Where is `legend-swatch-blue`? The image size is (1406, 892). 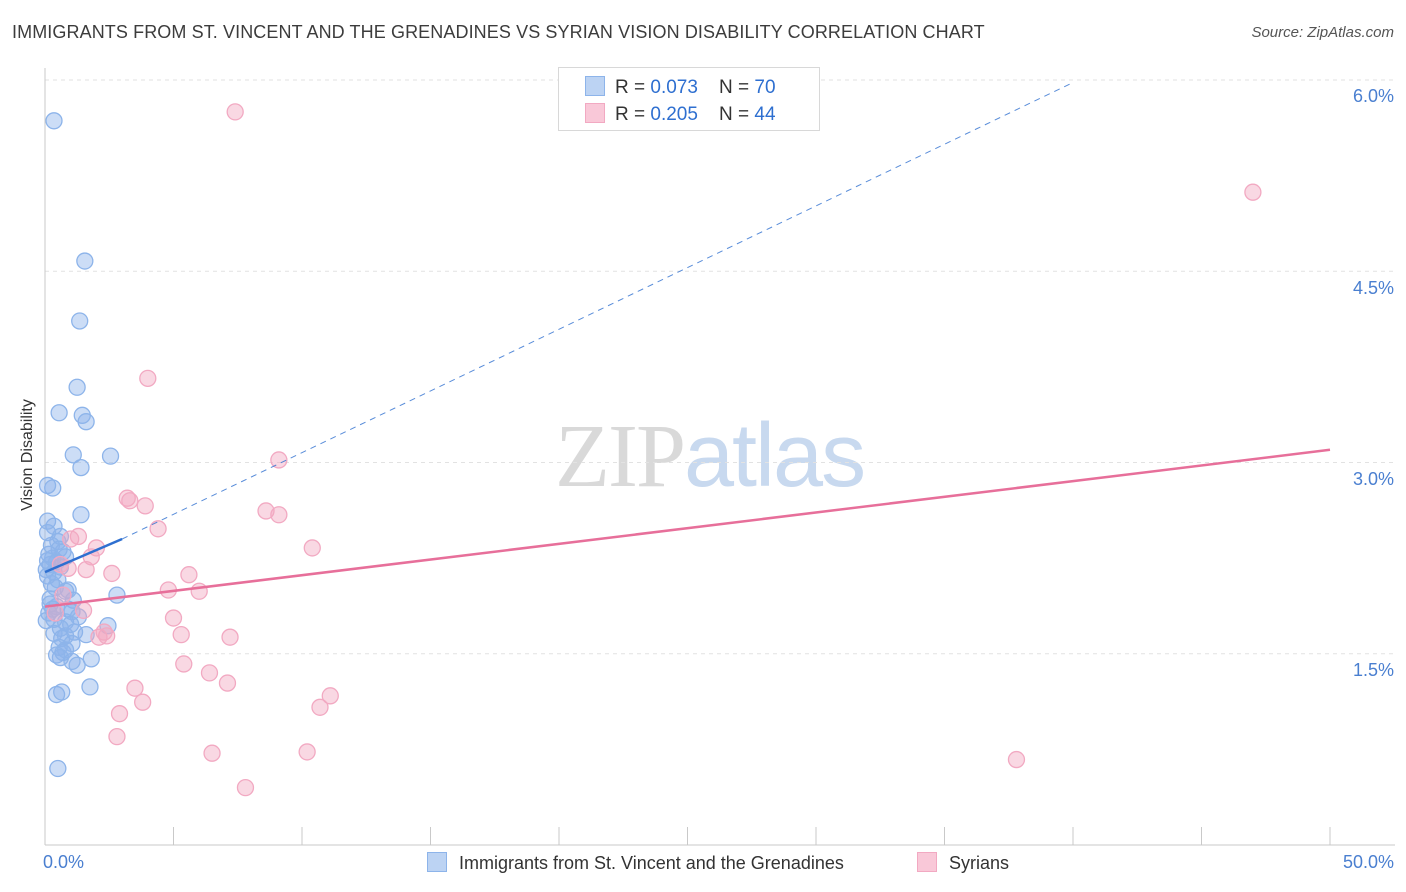
legend-swatch-blue is located at coordinates (595, 86).